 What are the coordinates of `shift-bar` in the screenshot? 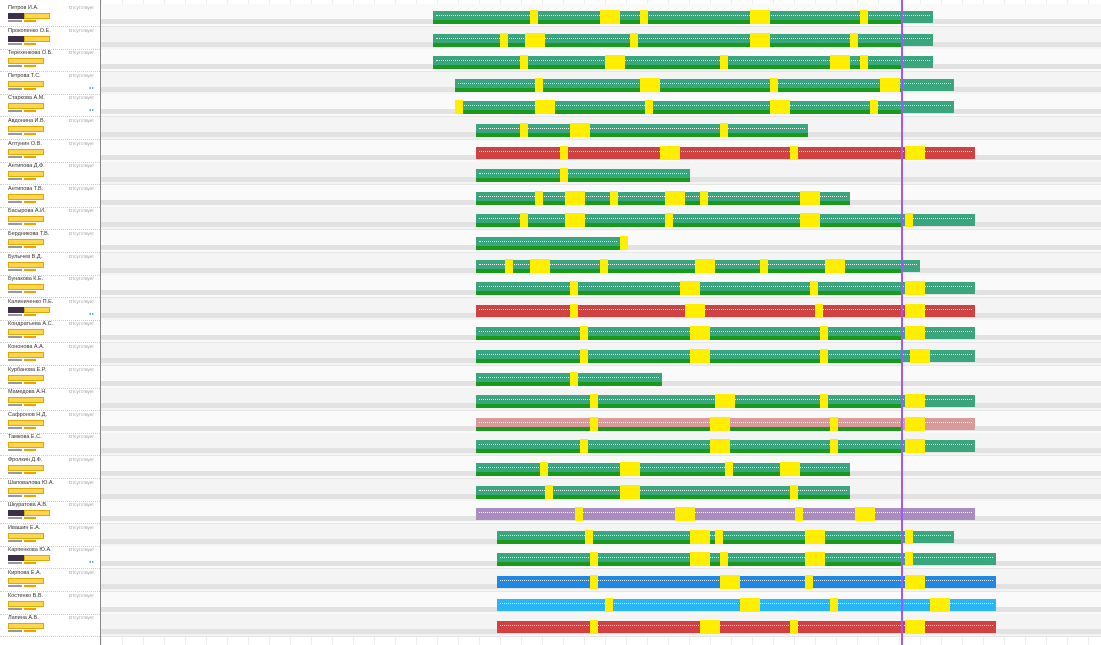 It's located at (746, 582).